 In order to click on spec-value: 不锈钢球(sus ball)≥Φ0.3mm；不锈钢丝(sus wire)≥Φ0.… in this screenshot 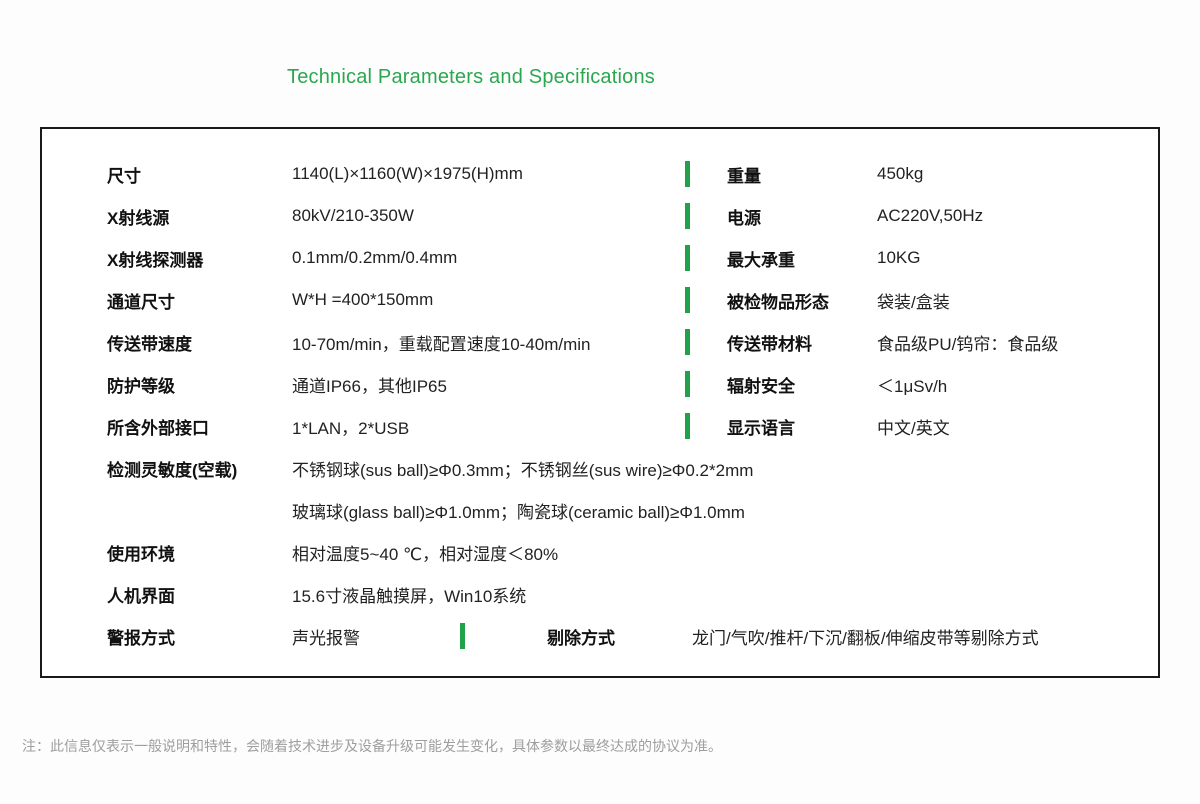, I will do `click(523, 470)`.